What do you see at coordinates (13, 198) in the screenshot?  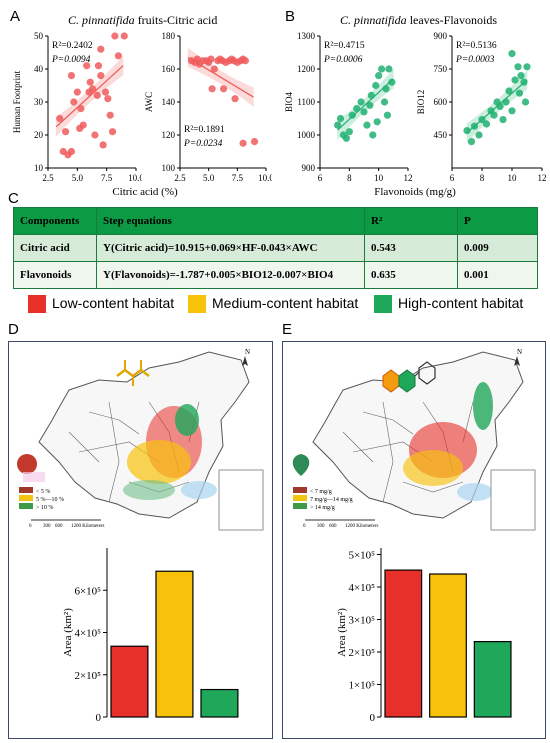 I see `panel-label-c: C` at bounding box center [13, 198].